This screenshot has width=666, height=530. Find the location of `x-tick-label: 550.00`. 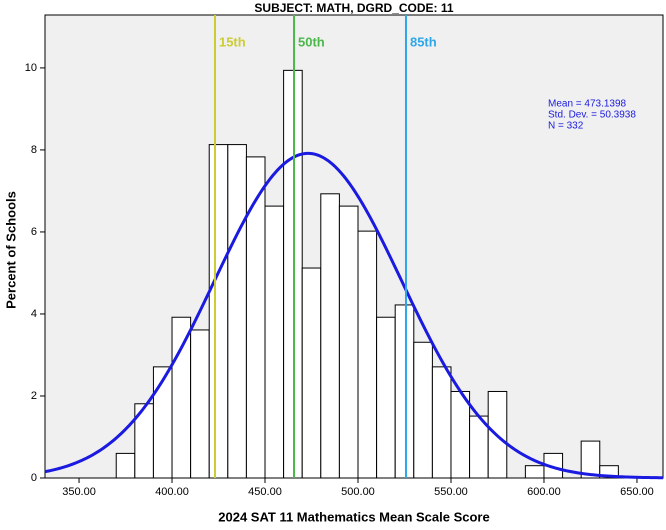

x-tick-label: 550.00 is located at coordinates (451, 492).